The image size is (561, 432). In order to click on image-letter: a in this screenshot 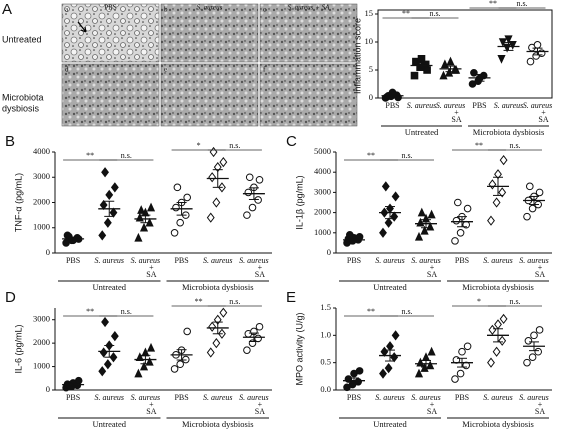, I will do `click(67, 10)`.